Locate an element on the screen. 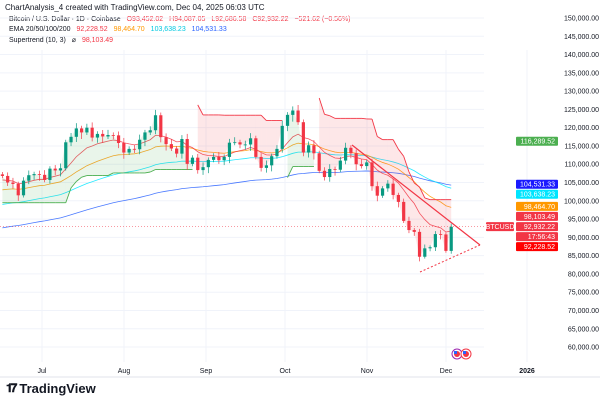  y-tick-label: 145,000.00 is located at coordinates (581, 37).